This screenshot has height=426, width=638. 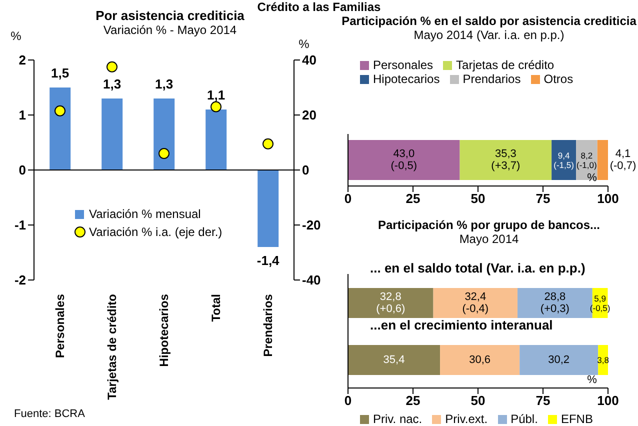 I want to click on x-tick-label: Prendarios, so click(x=268, y=325).